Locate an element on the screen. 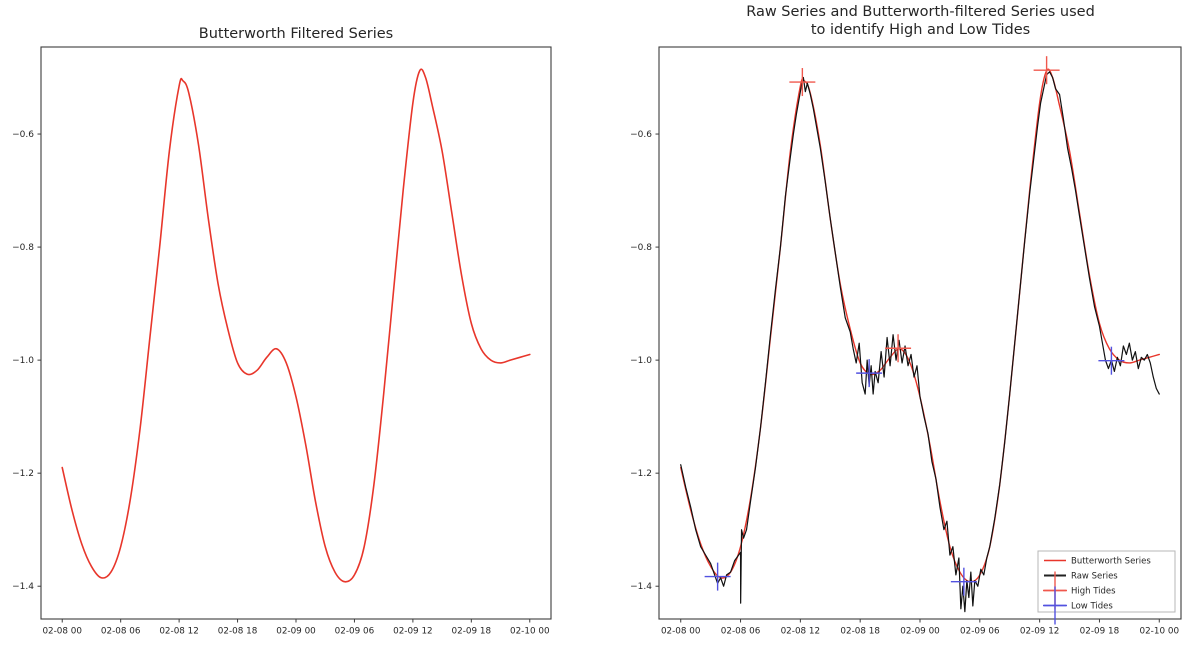 This screenshot has height=651, width=1203. legend-label: Low Tides is located at coordinates (1092, 607).